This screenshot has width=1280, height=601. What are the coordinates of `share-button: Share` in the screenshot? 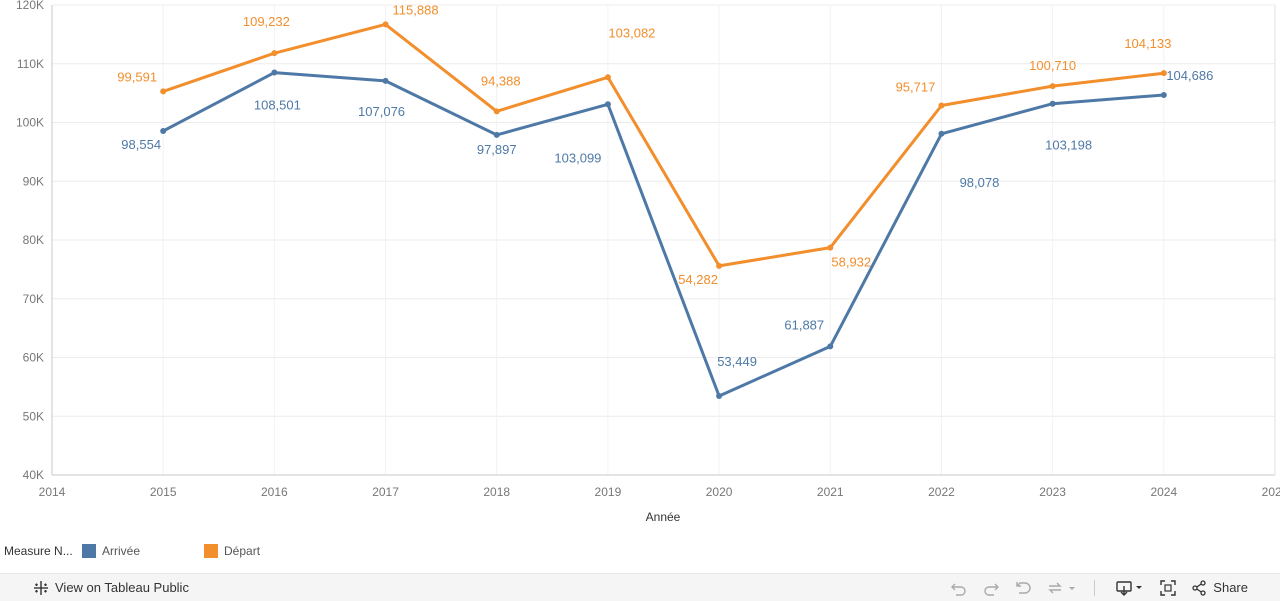 It's located at (1219, 587).